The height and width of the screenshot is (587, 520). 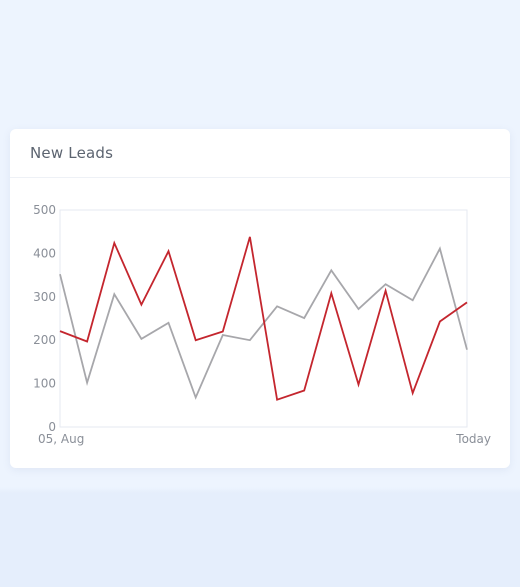 What do you see at coordinates (260, 153) in the screenshot?
I see `card-header: New Leads` at bounding box center [260, 153].